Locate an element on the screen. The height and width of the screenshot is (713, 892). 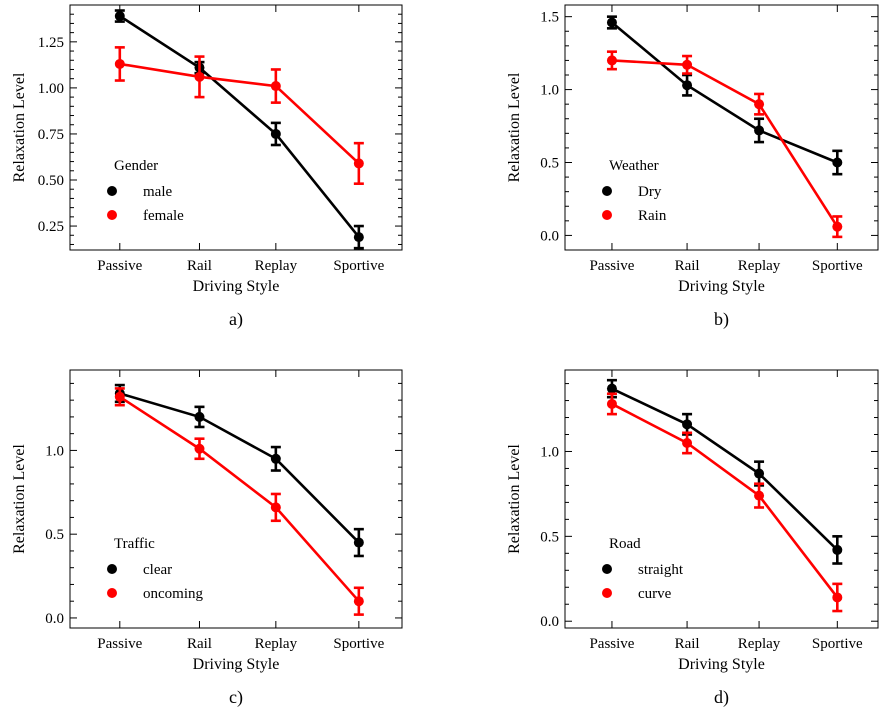
y-tick-label: 1.25 is located at coordinates (51, 43).